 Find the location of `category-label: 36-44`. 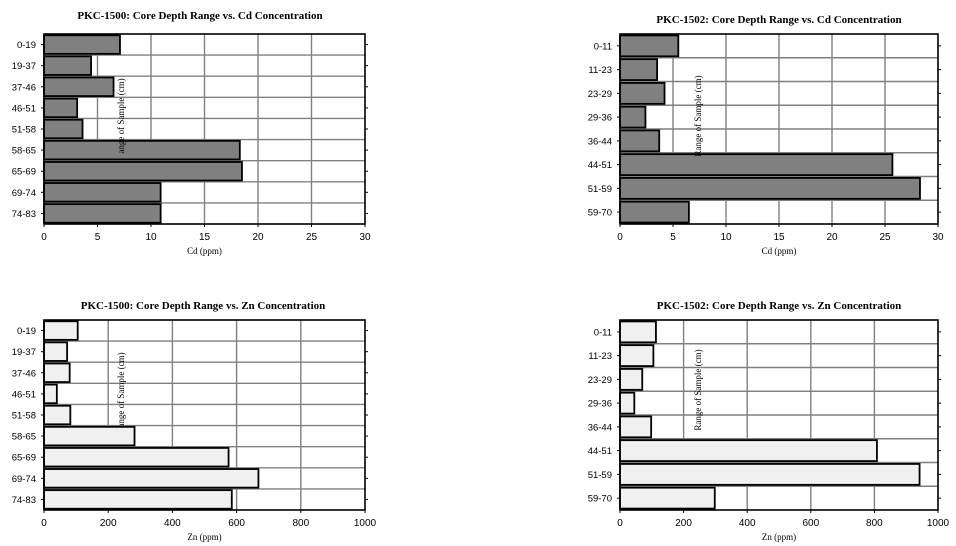

category-label: 36-44 is located at coordinates (600, 141).